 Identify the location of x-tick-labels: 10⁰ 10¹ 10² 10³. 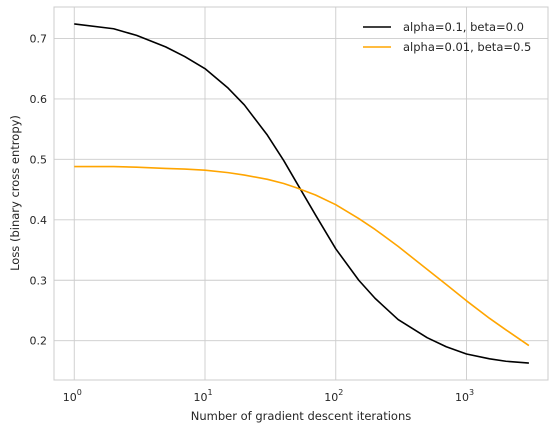
(268, 396).